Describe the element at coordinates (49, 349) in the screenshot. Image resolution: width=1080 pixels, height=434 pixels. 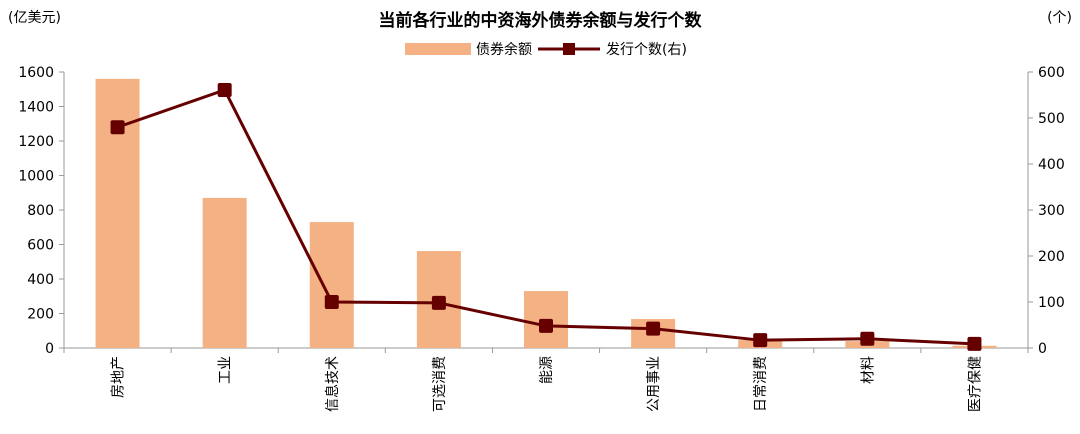
I see `y-tick-label-left: 0` at that location.